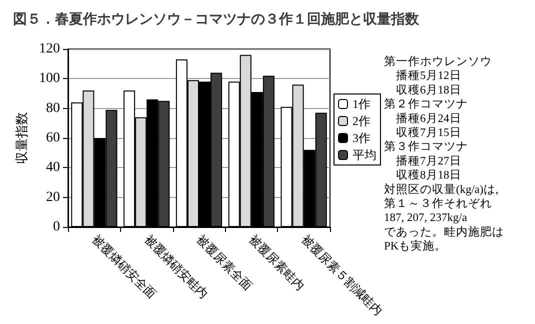 This screenshot has height=324, width=535. I want to click on text: 第１～３作それぞれ, so click(438, 203).